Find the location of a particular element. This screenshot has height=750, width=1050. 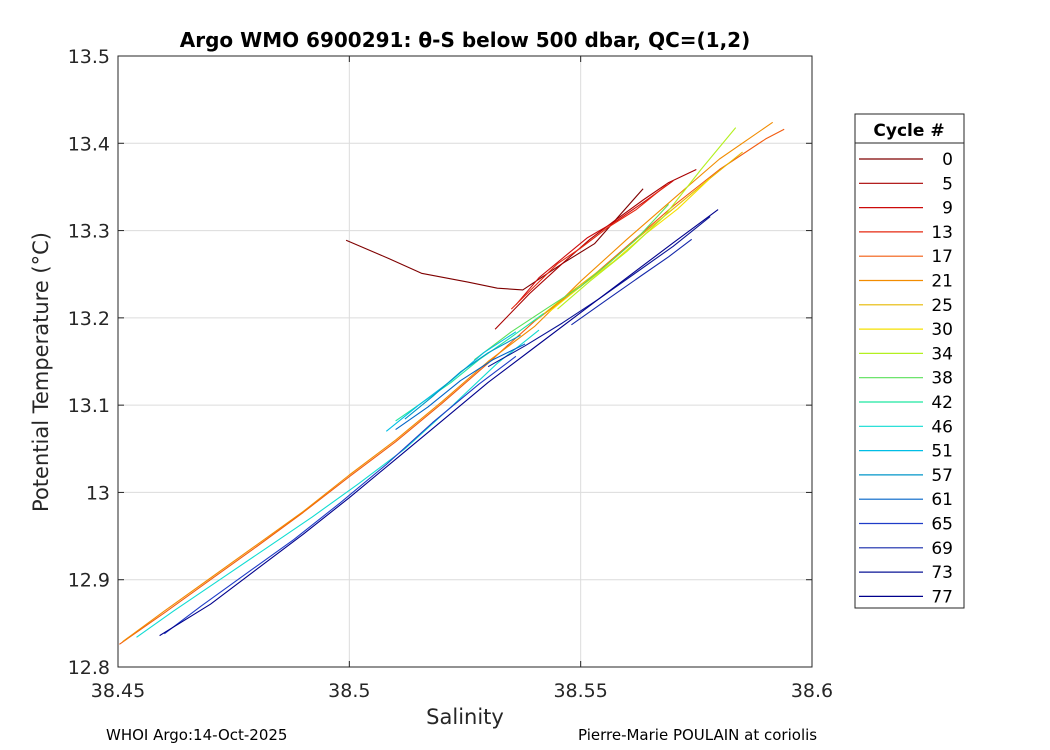

footer-left: WHOI Argo:14-Oct-2025 is located at coordinates (196, 735).